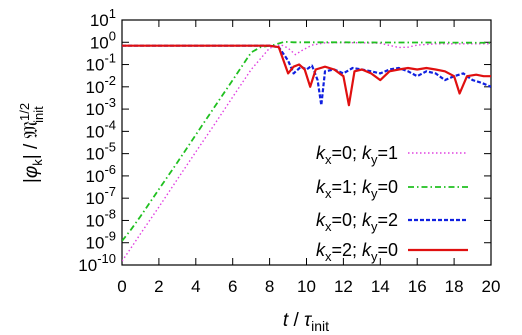  I want to click on x-tick-labels: 0 2 4 6 8 10 12 14 16 18 20, so click(308, 286).